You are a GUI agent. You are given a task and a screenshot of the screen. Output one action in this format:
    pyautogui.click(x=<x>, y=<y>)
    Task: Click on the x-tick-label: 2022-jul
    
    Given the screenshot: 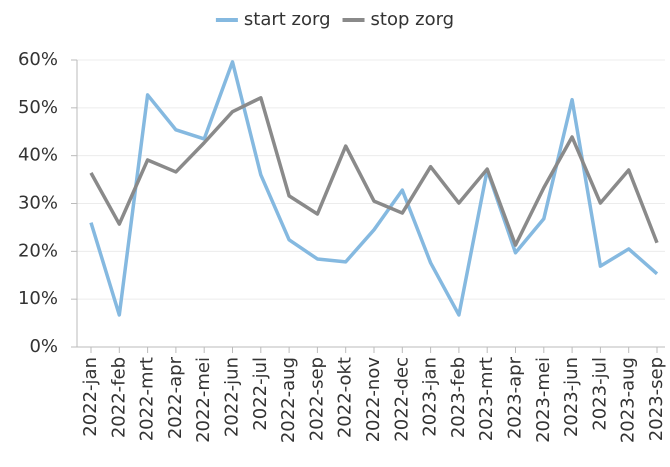 What is the action you would take?
    pyautogui.click(x=260, y=394)
    